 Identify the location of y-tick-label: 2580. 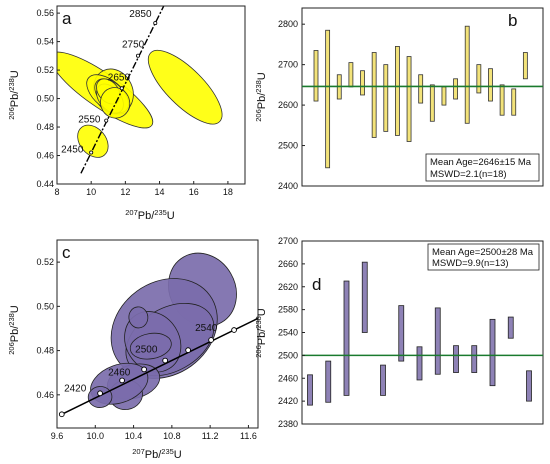
(288, 310).